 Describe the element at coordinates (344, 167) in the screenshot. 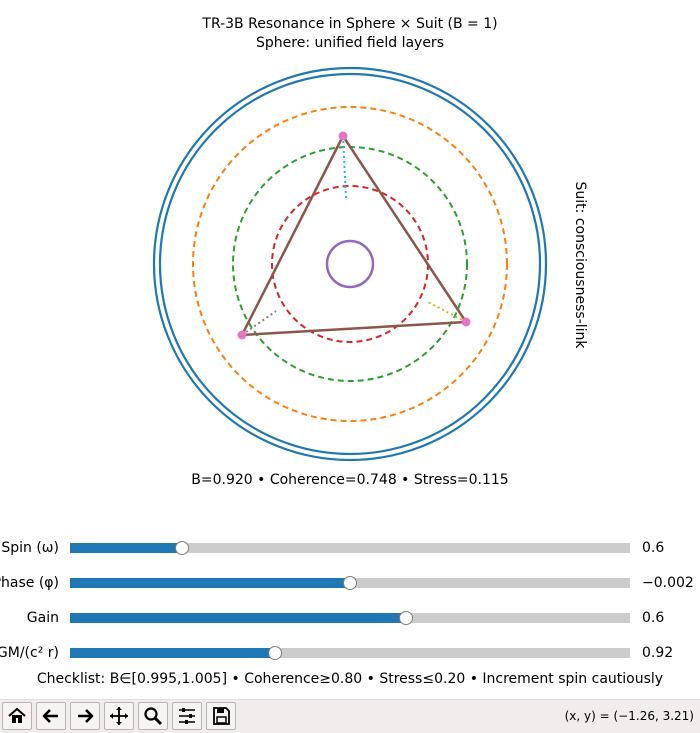

I see `vector-top` at that location.